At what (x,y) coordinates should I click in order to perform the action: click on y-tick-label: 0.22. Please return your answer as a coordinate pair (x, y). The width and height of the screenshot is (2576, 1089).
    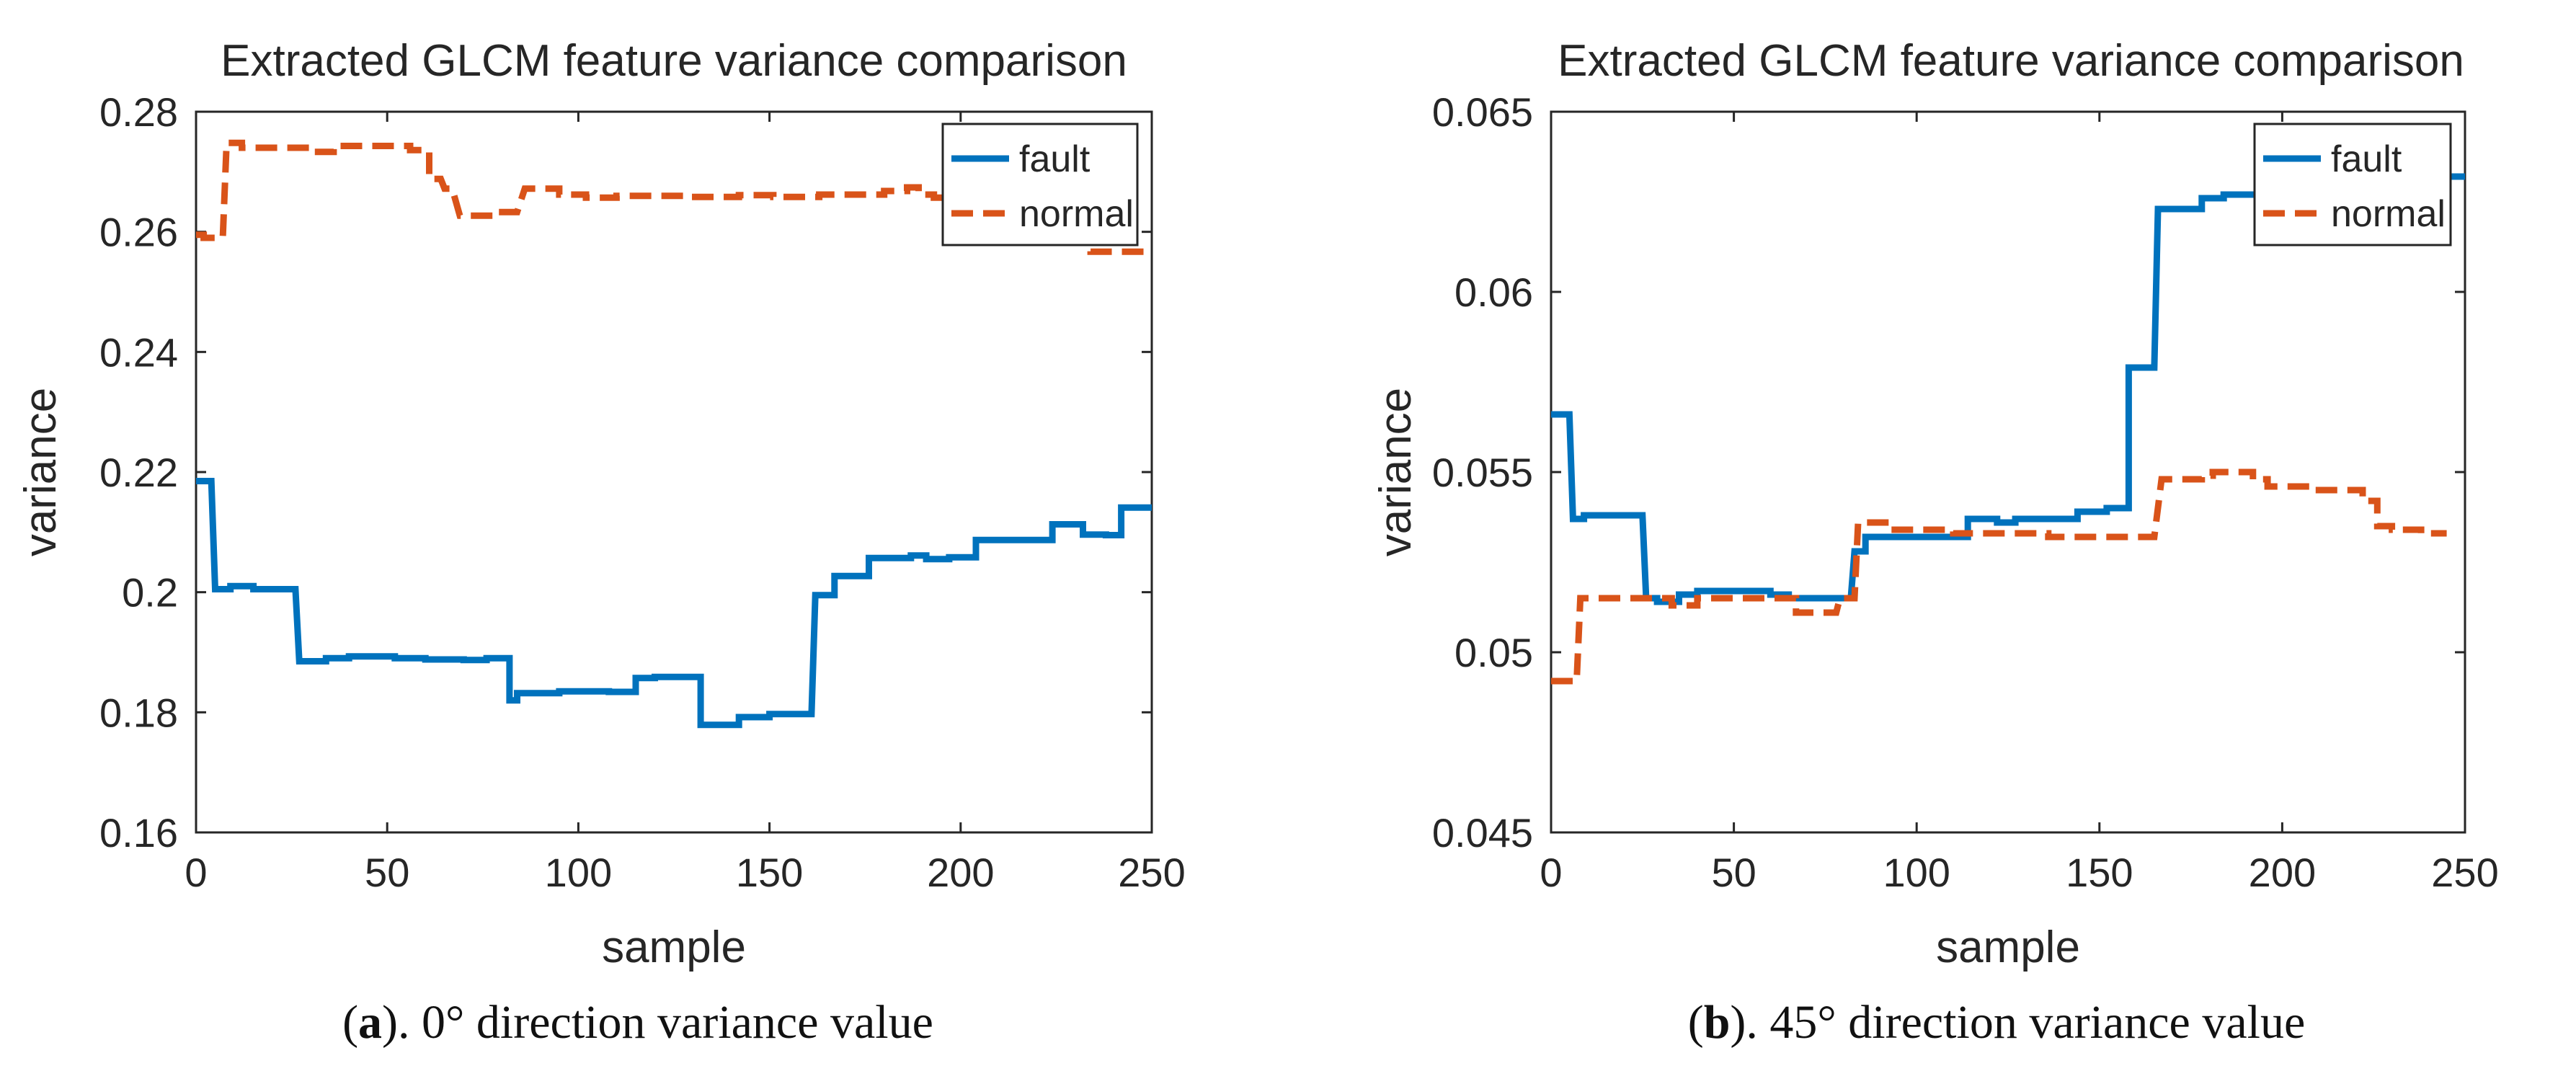
    Looking at the image, I should click on (138, 472).